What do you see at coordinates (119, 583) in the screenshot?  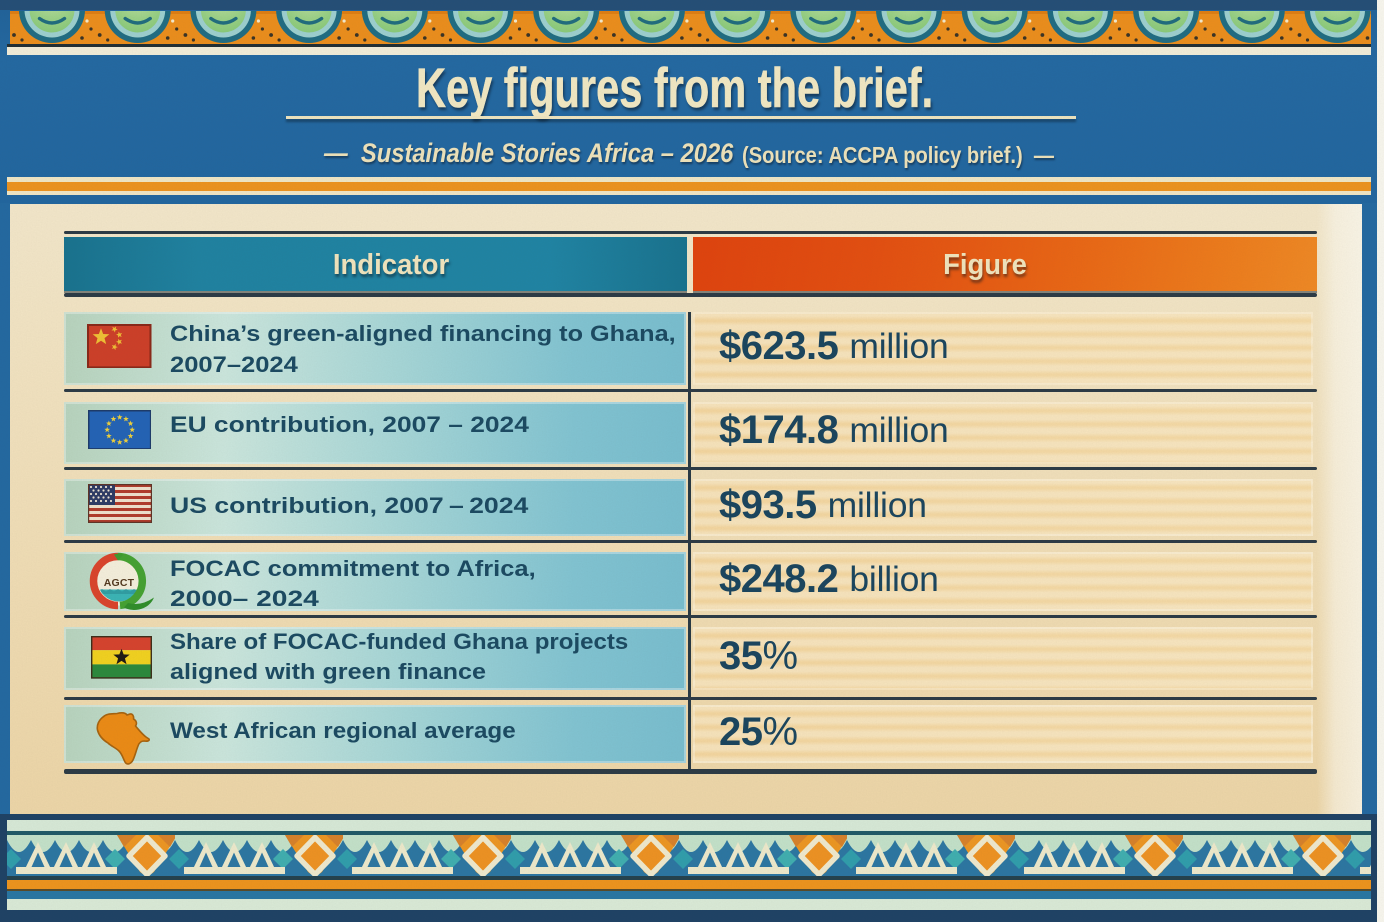 I see `svg-text: AGCT` at bounding box center [119, 583].